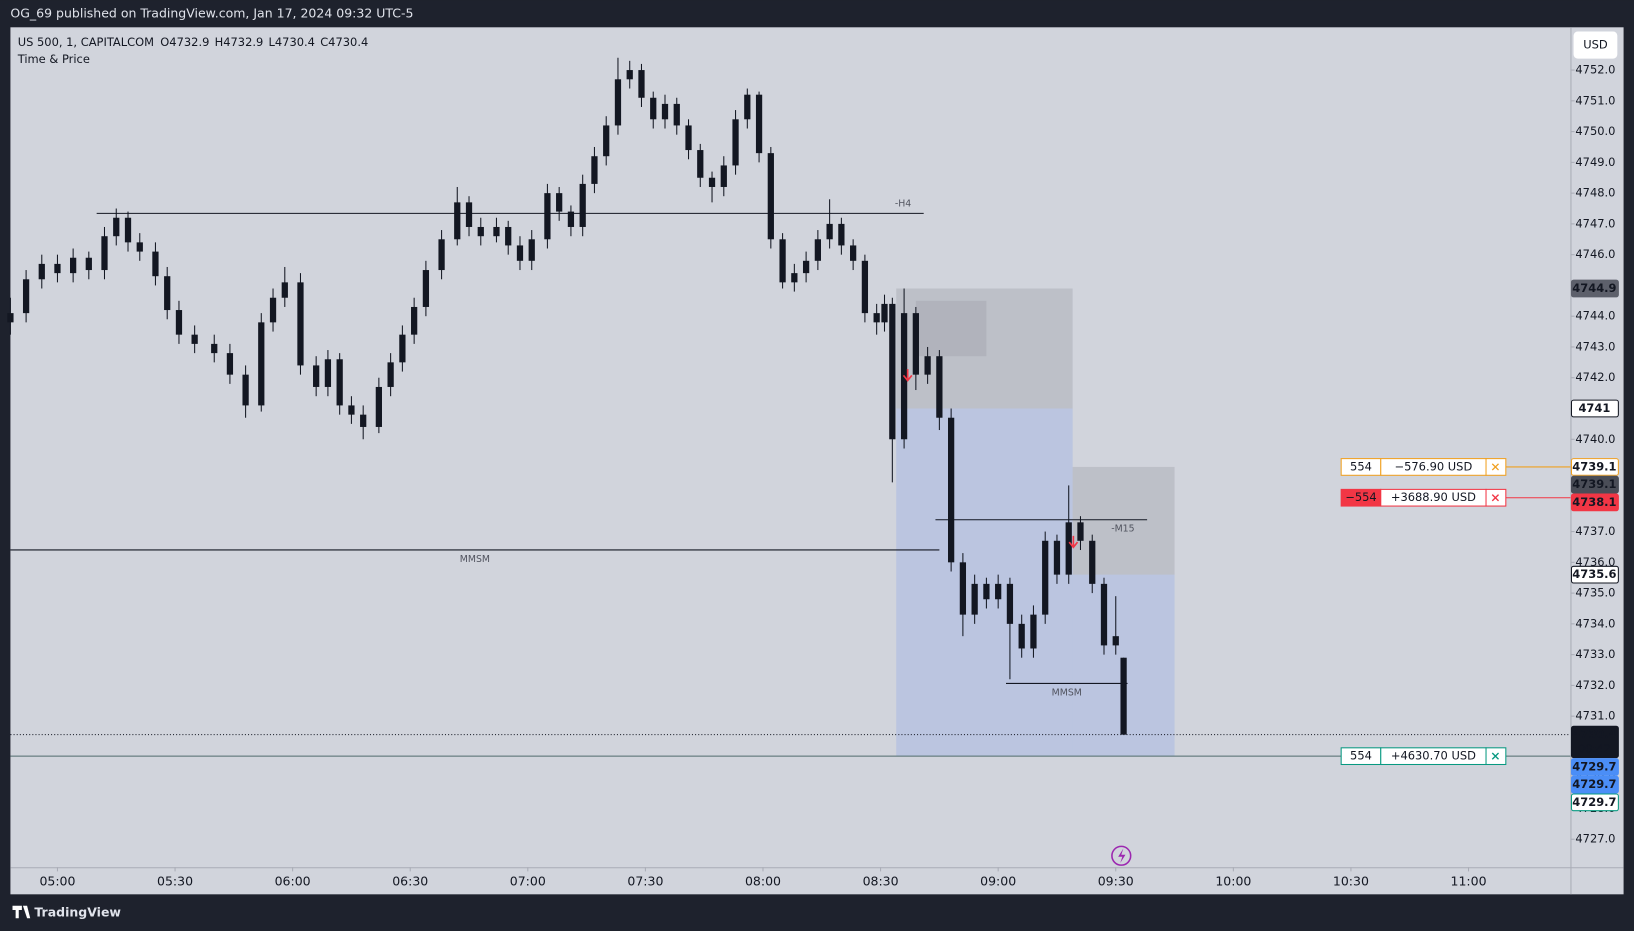 The width and height of the screenshot is (1634, 931). What do you see at coordinates (1595, 839) in the screenshot?
I see `y-tick-label: 4727.0` at bounding box center [1595, 839].